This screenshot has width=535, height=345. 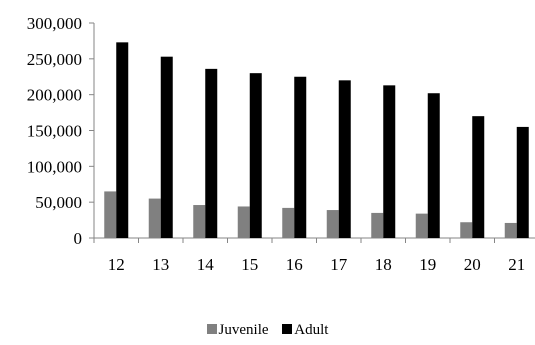 What do you see at coordinates (516, 264) in the screenshot?
I see `x-tick-label: 21` at bounding box center [516, 264].